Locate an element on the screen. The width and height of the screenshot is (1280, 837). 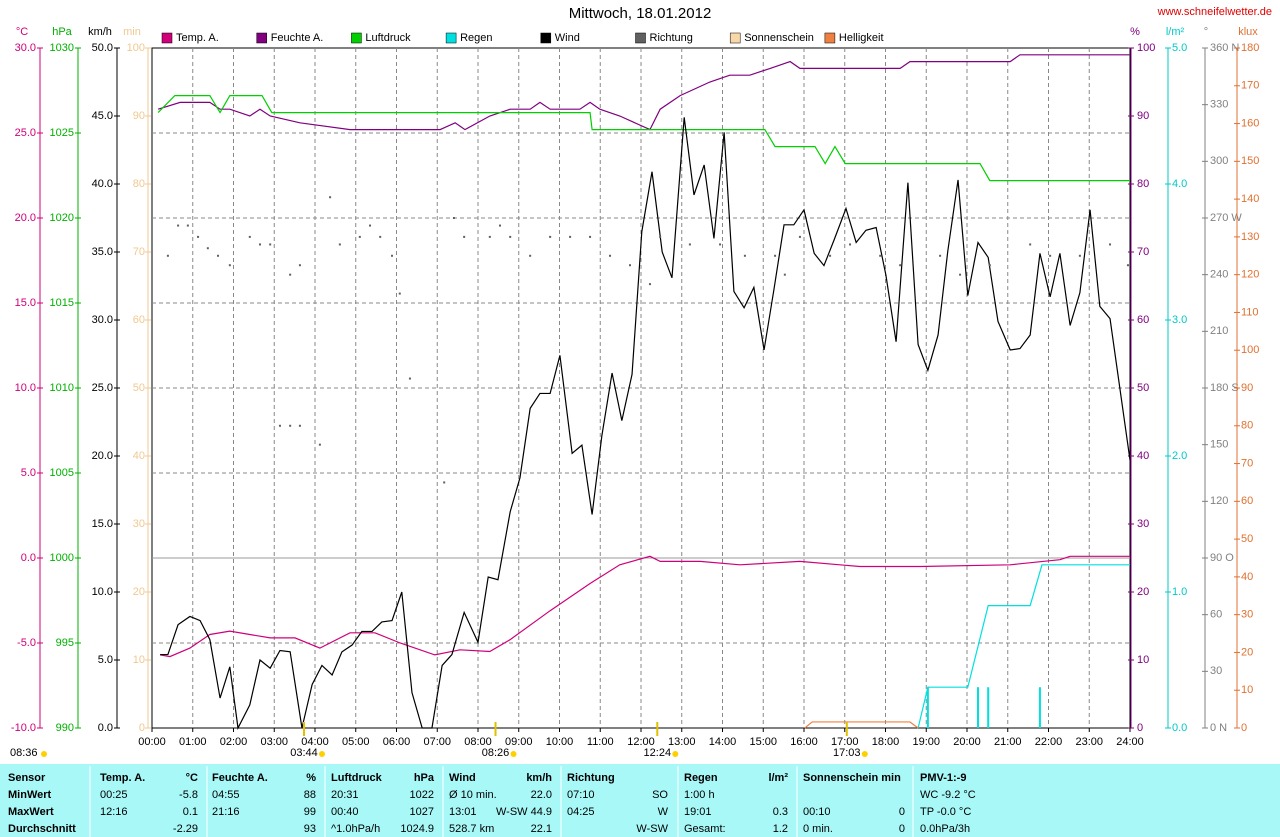
y-tick-label: 3.0 is located at coordinates (1179, 320).